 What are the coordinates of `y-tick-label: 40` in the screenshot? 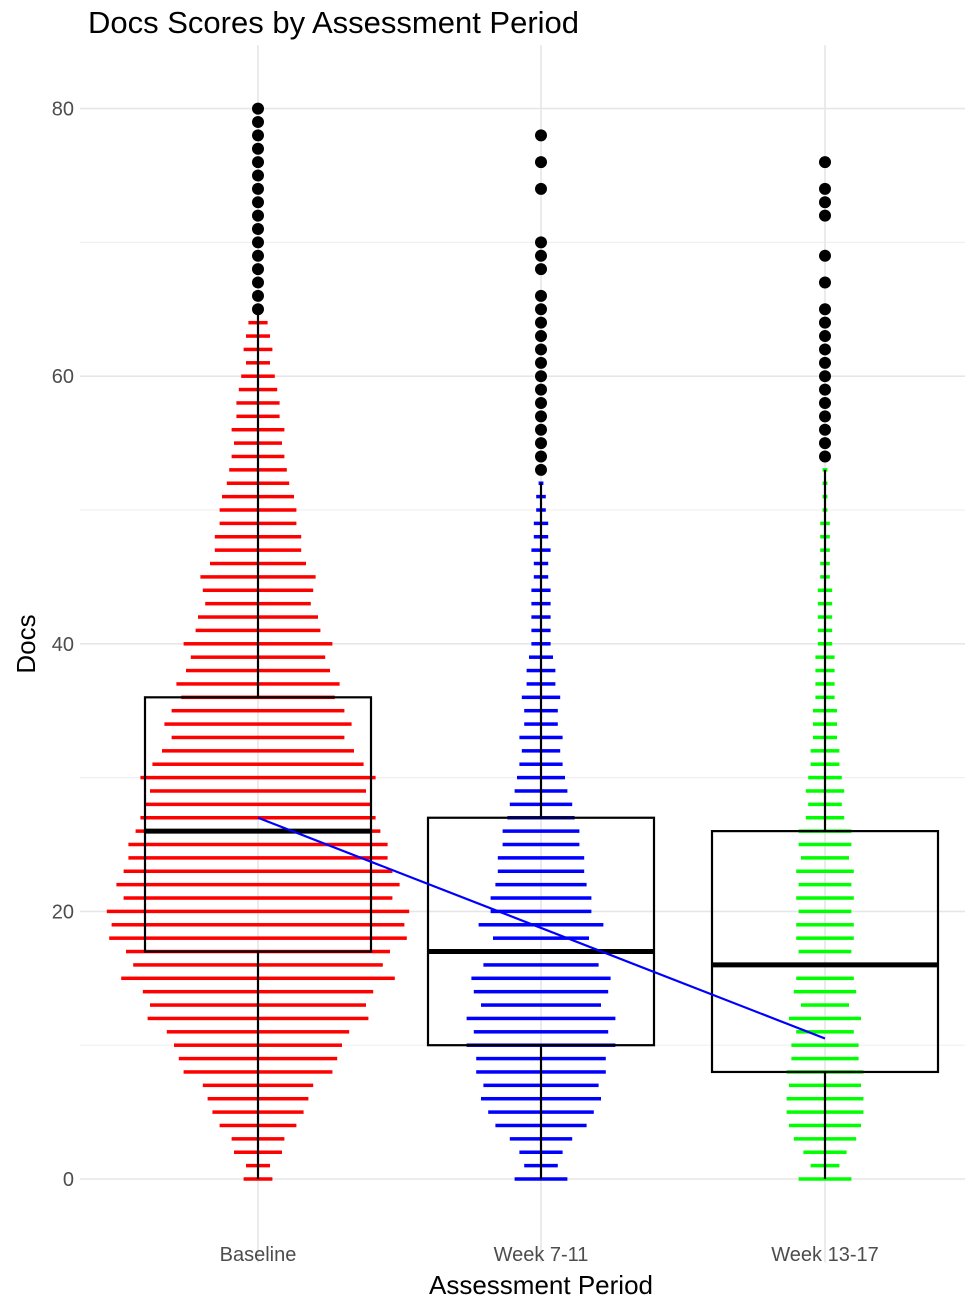 It's located at (63, 645).